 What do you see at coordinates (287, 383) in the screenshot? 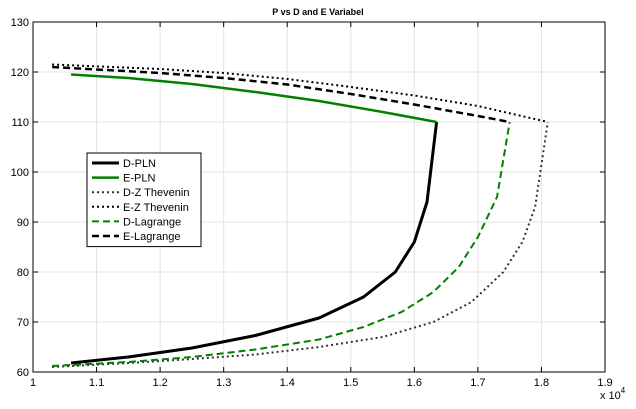
I see `x-tick-label: 1.4` at bounding box center [287, 383].